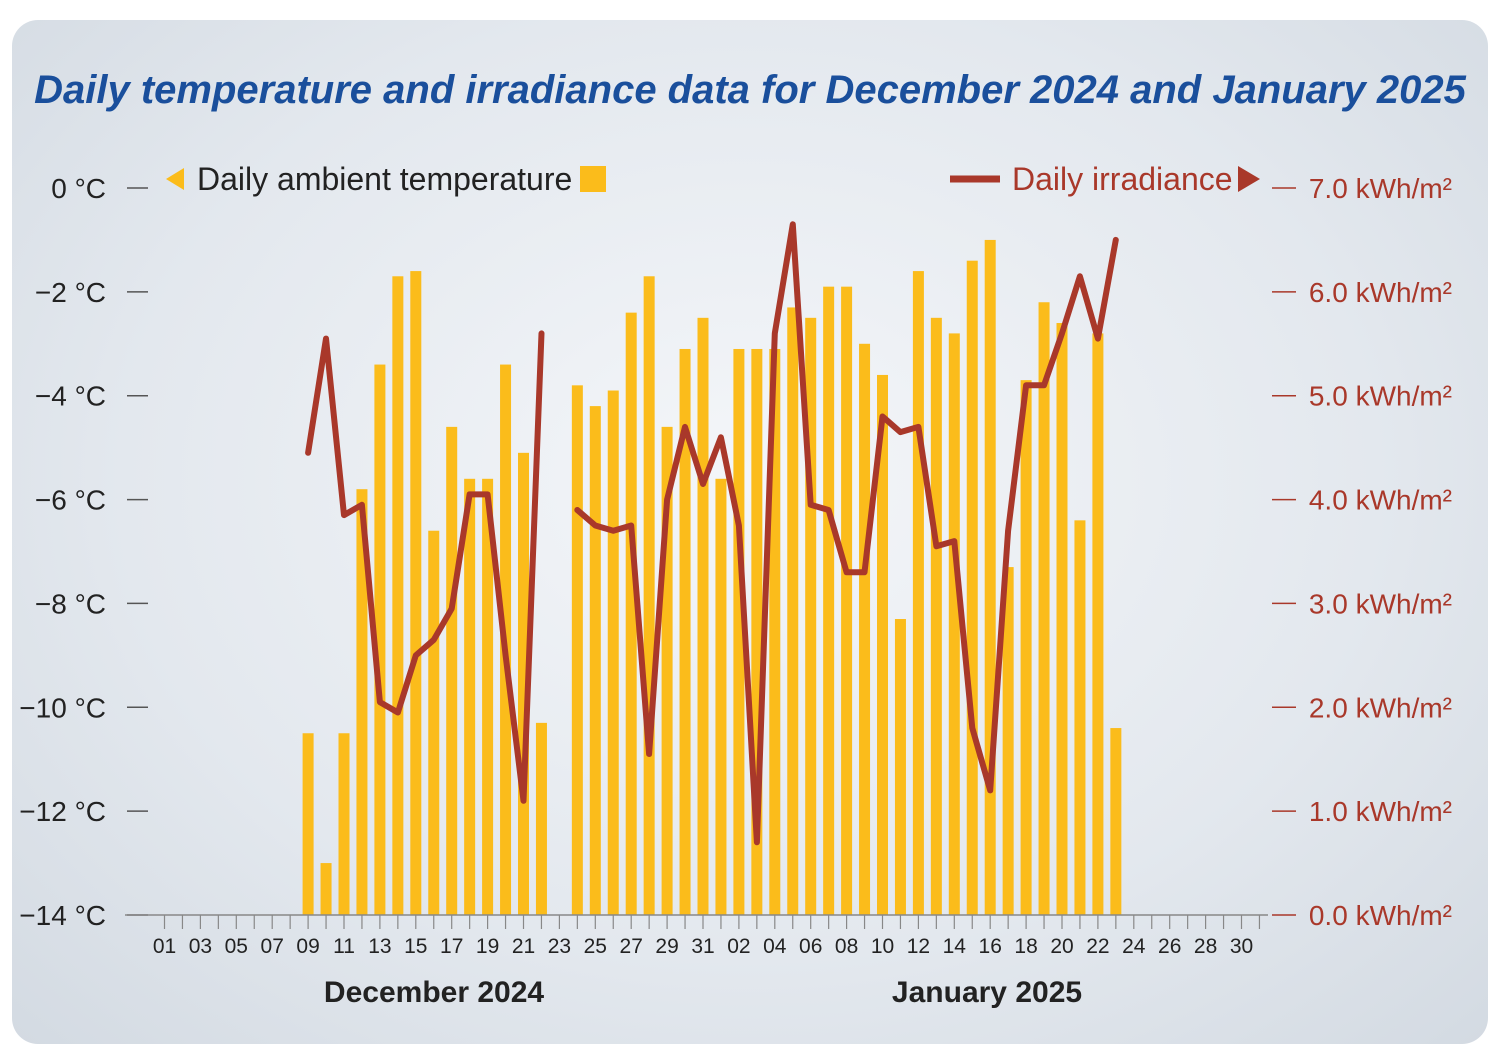 This screenshot has height=1058, width=1500. I want to click on left-tick-label: −4 °C, so click(70, 396).